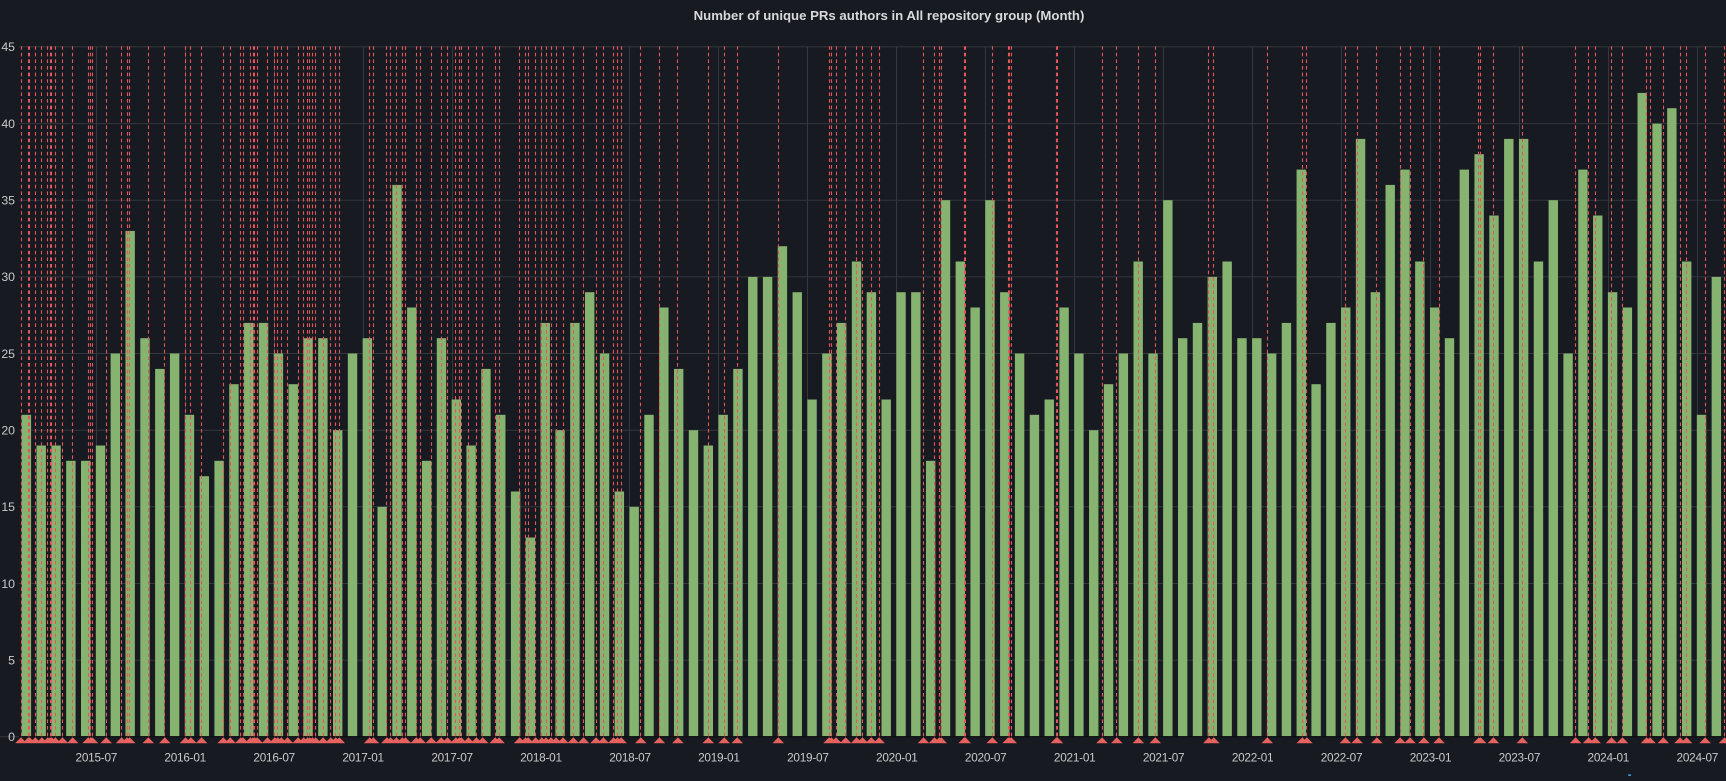  I want to click on svg-text: 2016-01, so click(185, 758).